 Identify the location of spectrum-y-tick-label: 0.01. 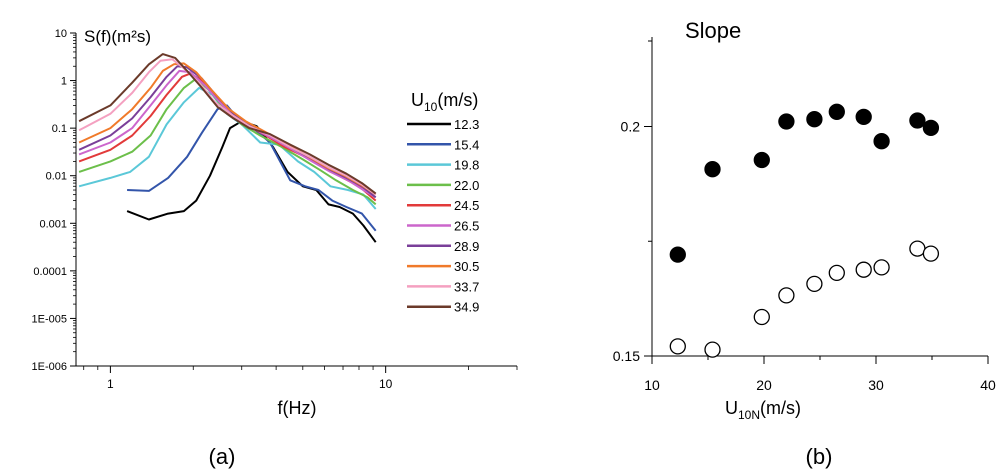
(56, 177).